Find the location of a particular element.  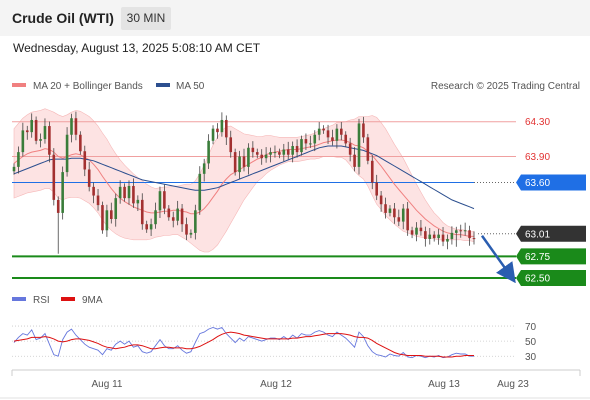

price-labels: 64.30 63.90 63.60 63.01 62.75 62.50 is located at coordinates (551, 202).